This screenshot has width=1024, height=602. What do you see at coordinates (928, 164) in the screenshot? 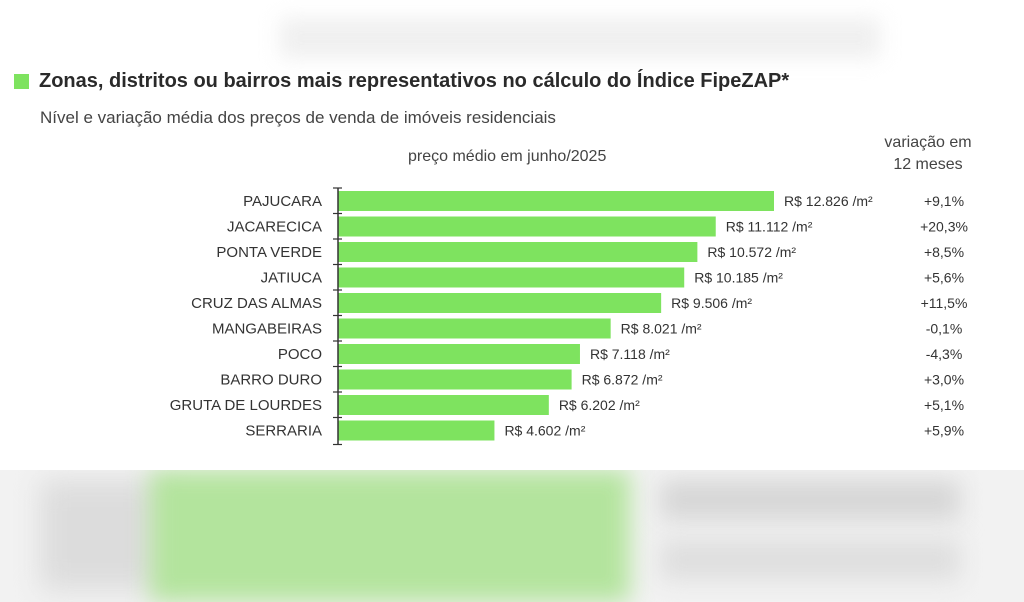
I see `variation-header-line-2: 12 meses` at bounding box center [928, 164].